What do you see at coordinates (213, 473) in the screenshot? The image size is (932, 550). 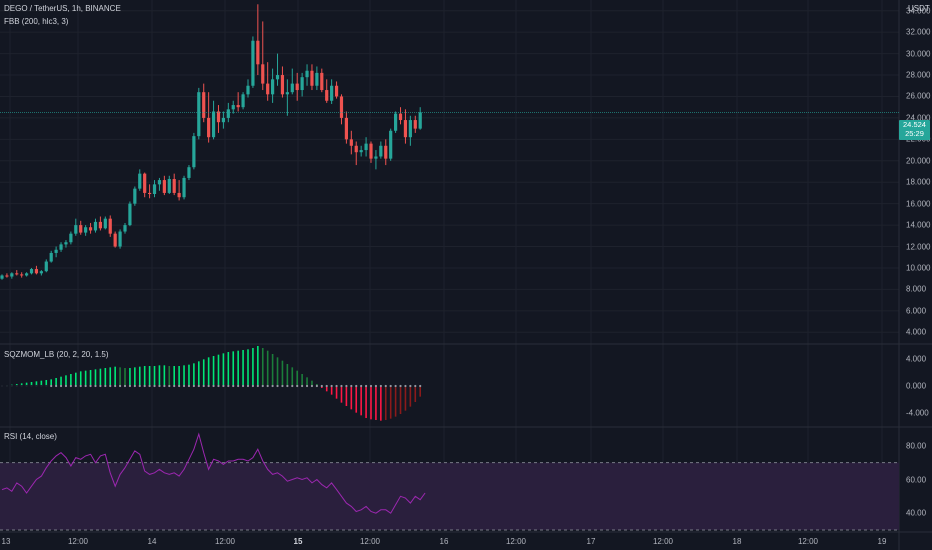 I see `rsi-line` at bounding box center [213, 473].